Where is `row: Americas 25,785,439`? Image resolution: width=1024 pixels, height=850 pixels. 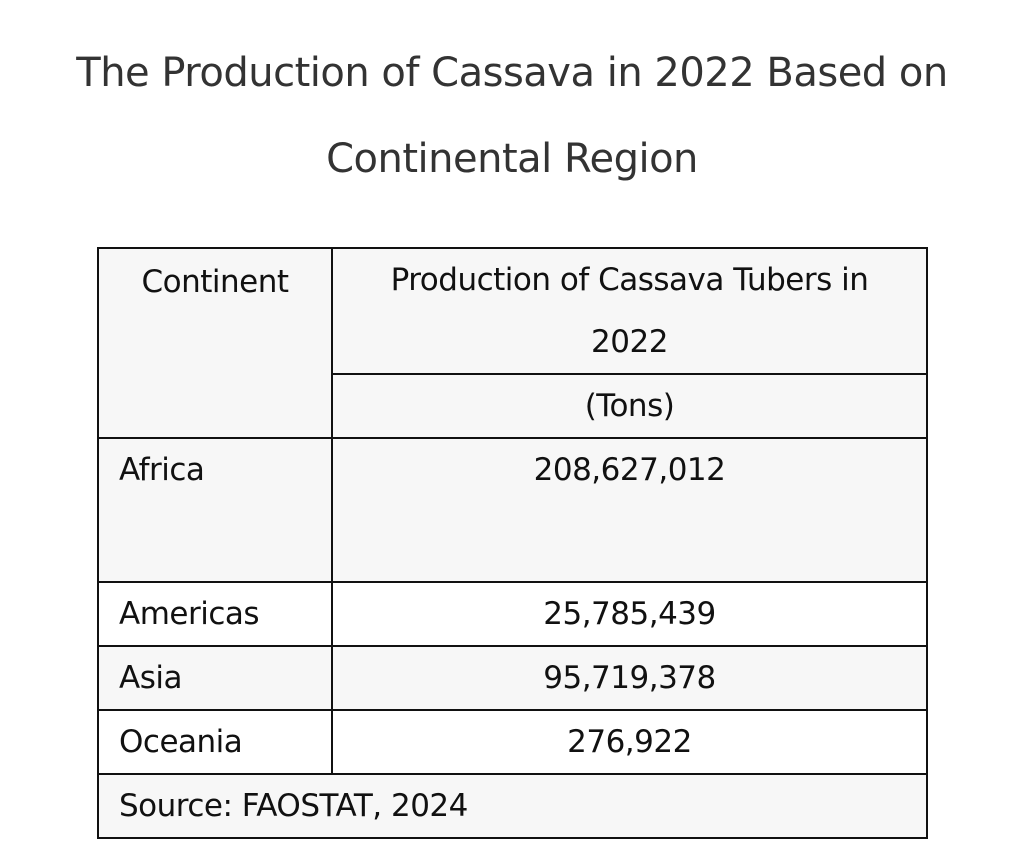 row: Americas 25,785,439 is located at coordinates (512, 614).